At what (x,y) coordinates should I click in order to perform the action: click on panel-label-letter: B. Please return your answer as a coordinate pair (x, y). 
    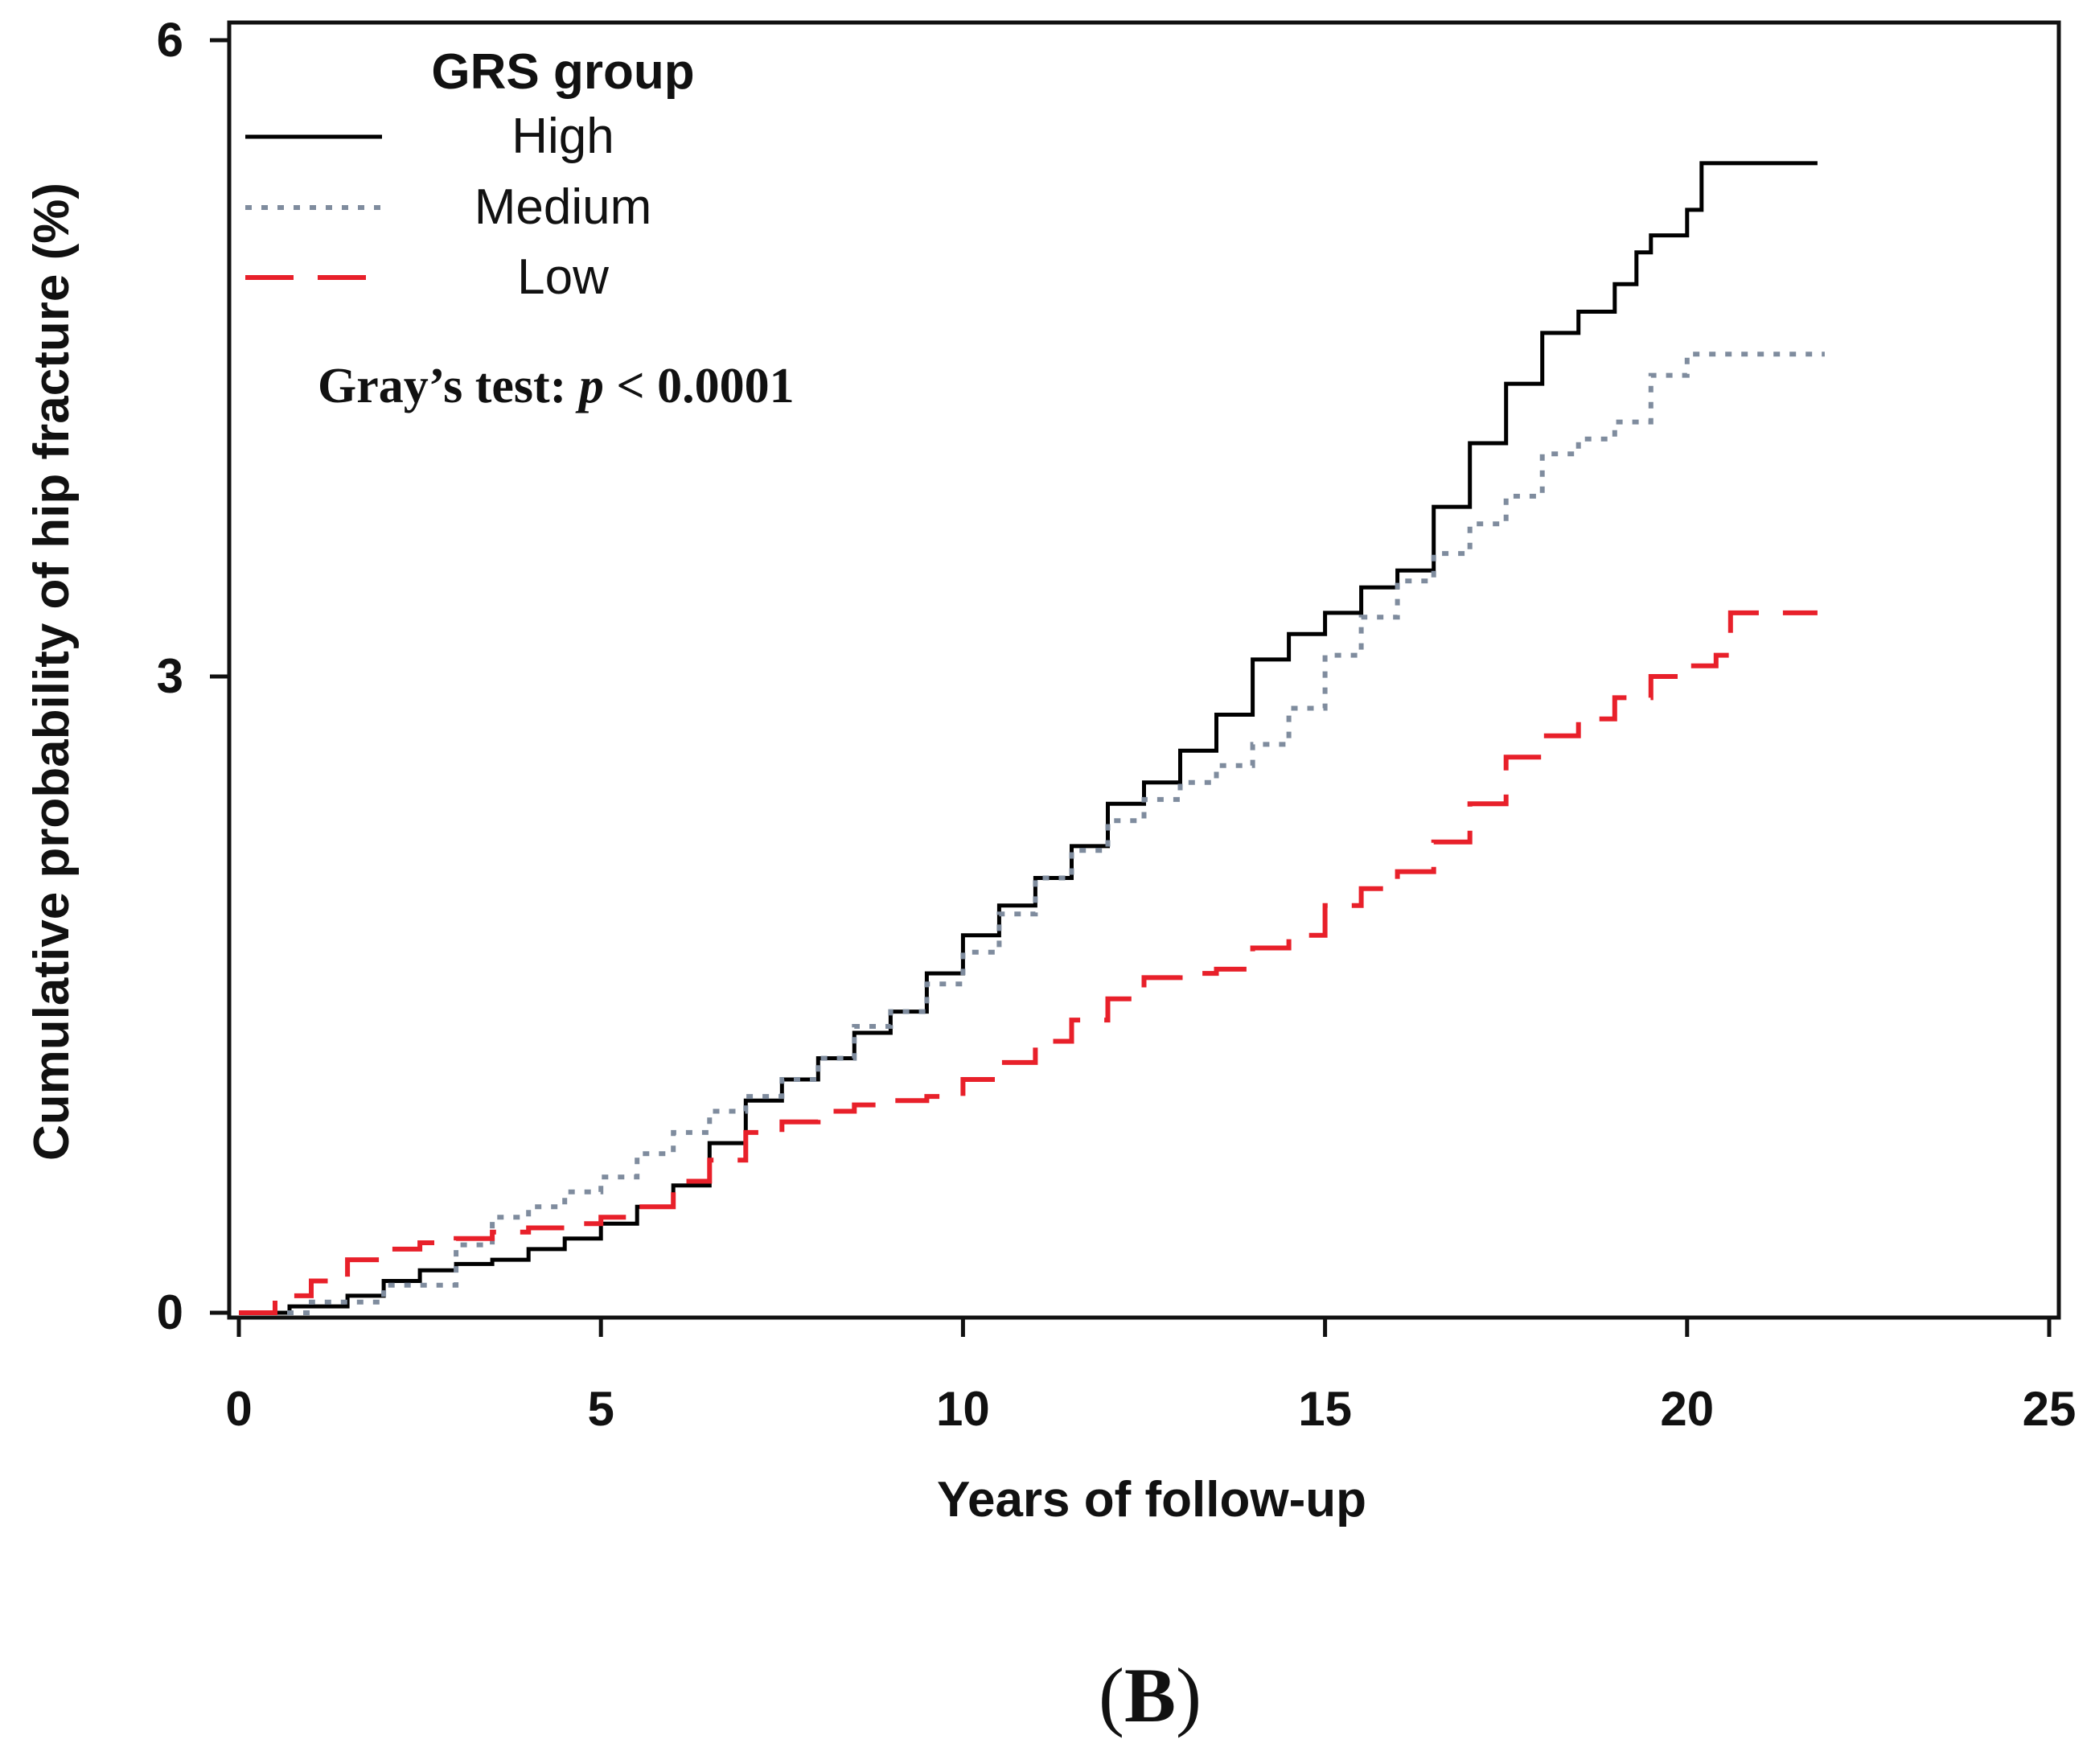
    Looking at the image, I should click on (1150, 1695).